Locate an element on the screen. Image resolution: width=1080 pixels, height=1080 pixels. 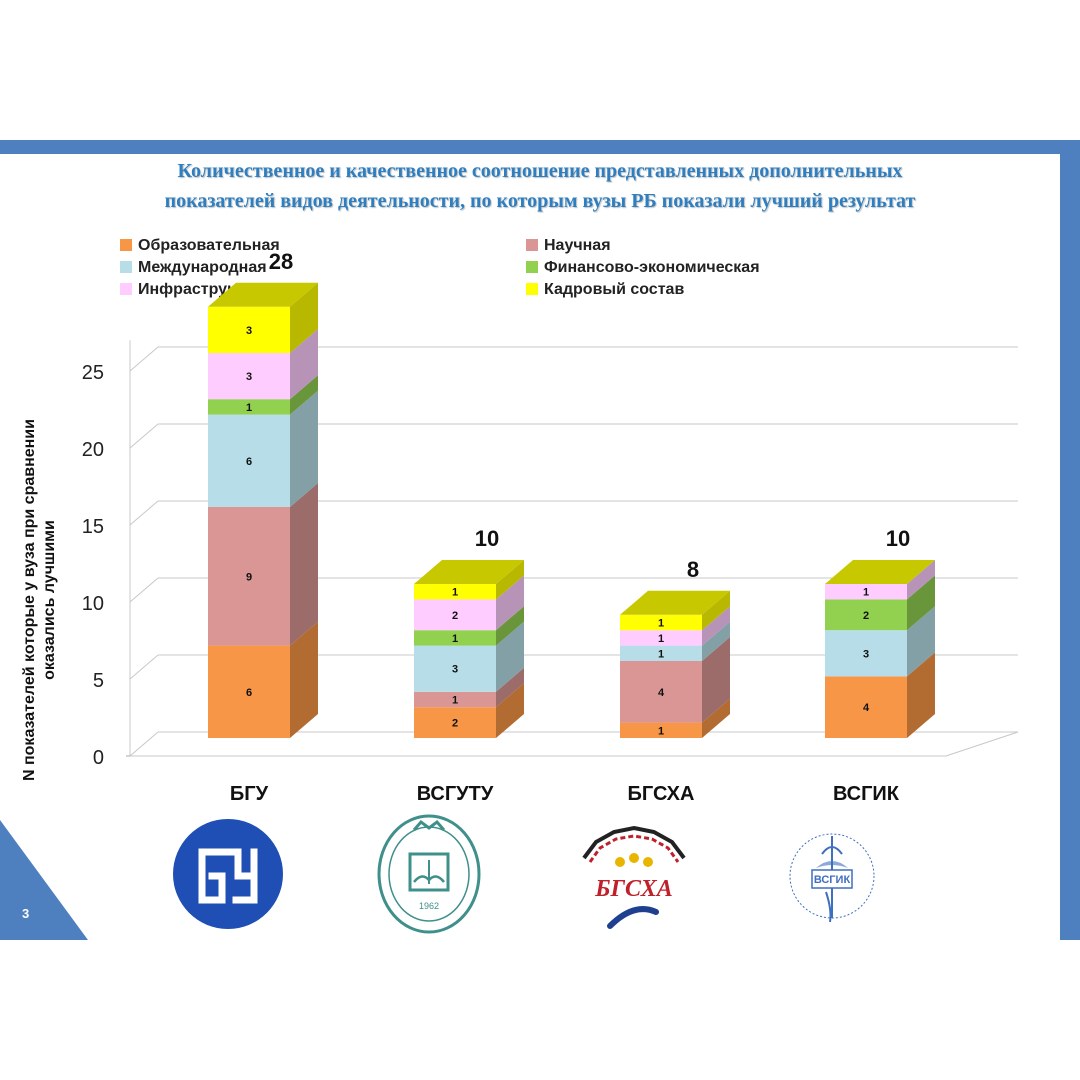
bar-value-label: 6 is located at coordinates (249, 693).